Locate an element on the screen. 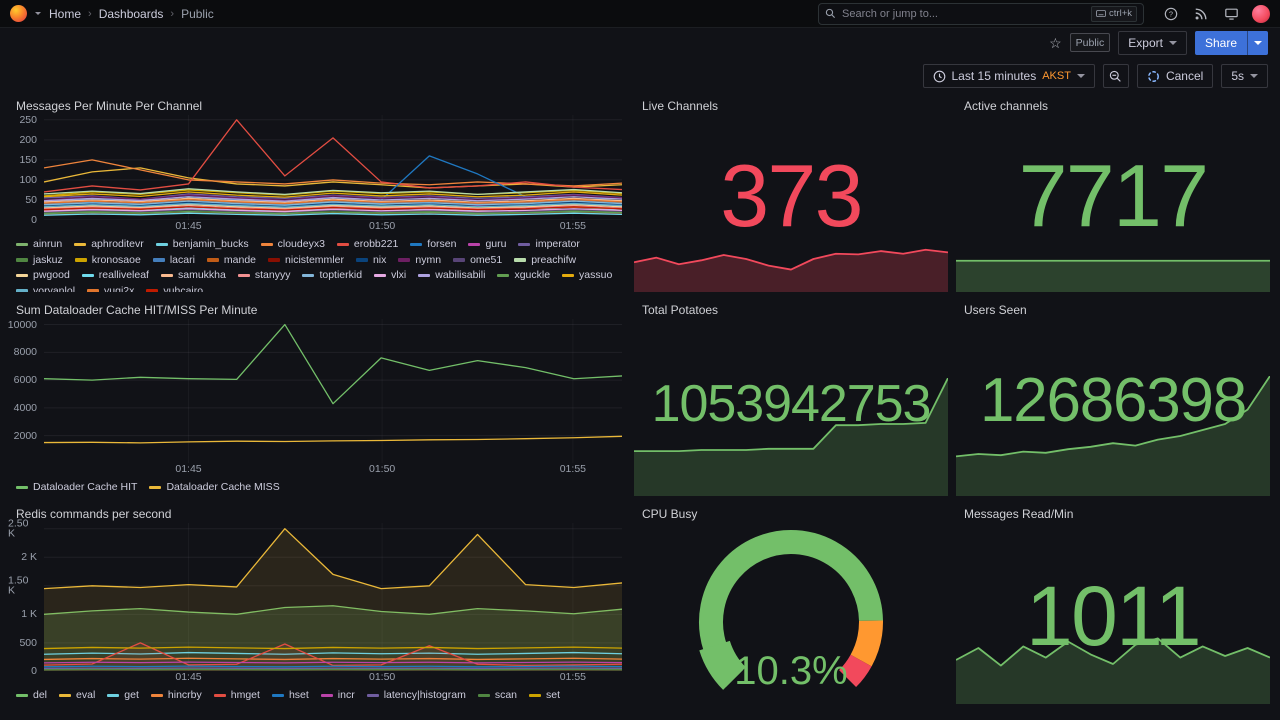  public-tag: Public is located at coordinates (1090, 42).